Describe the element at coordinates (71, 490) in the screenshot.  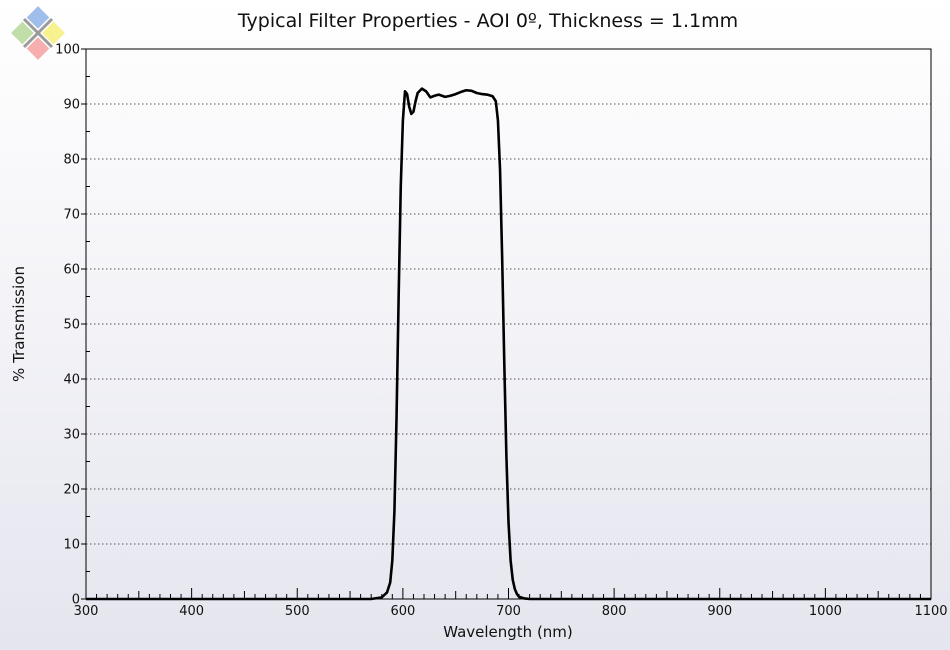
I see `y-tick-label: 20` at that location.